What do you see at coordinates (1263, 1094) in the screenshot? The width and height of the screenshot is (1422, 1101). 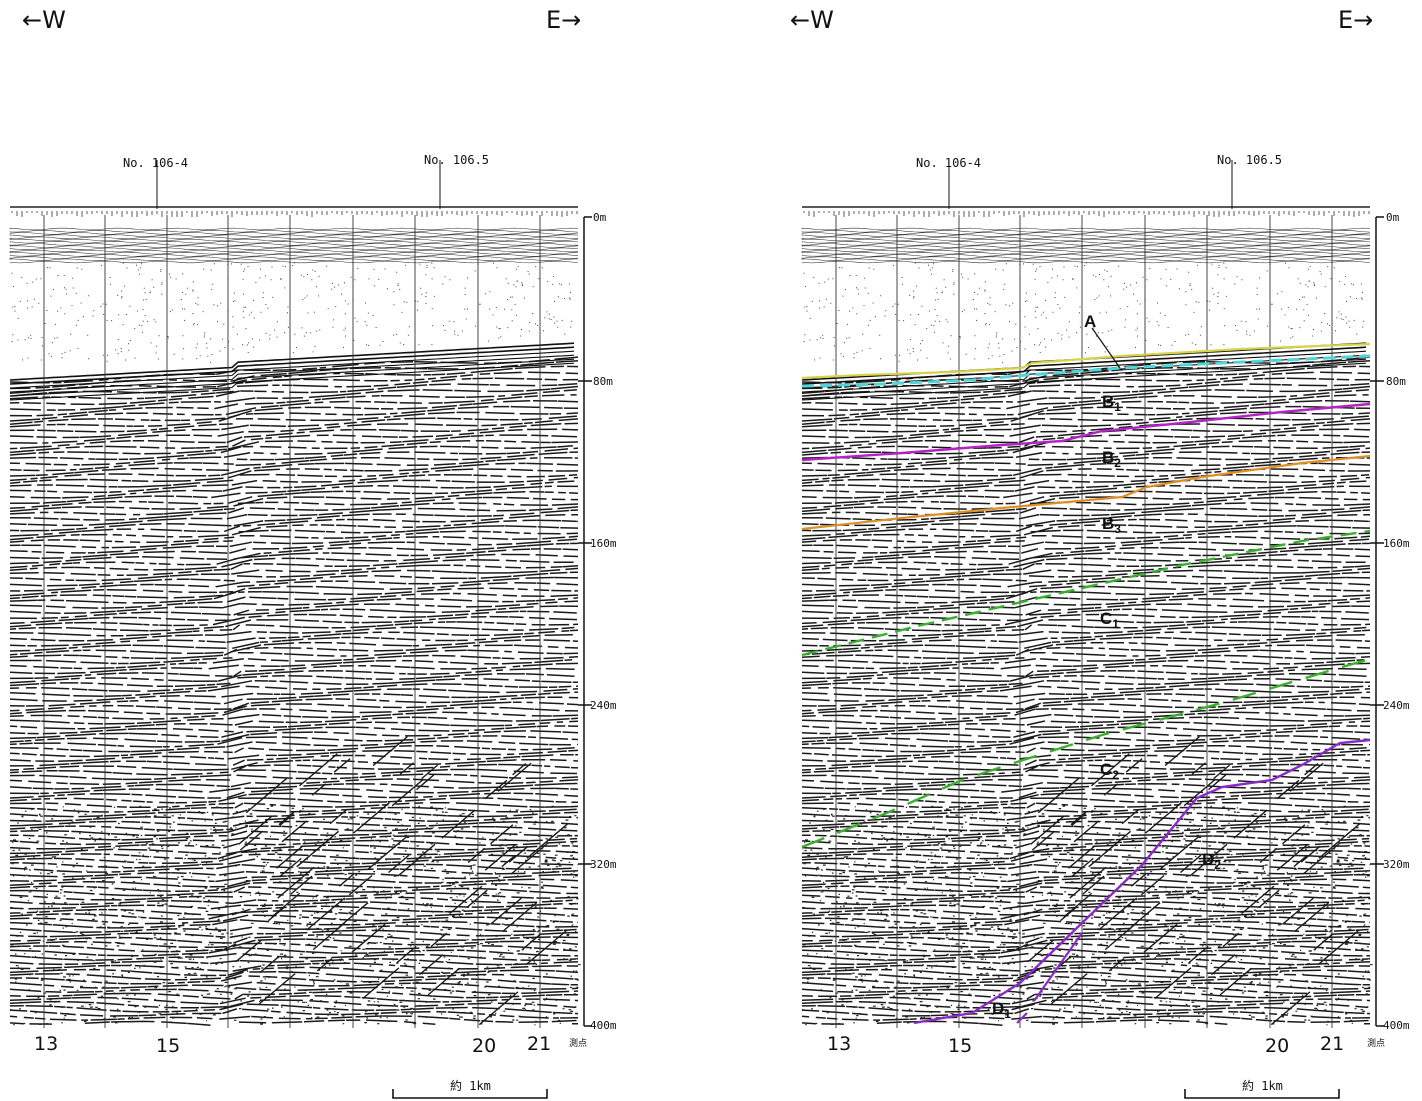 I see `scale-bar-right` at bounding box center [1263, 1094].